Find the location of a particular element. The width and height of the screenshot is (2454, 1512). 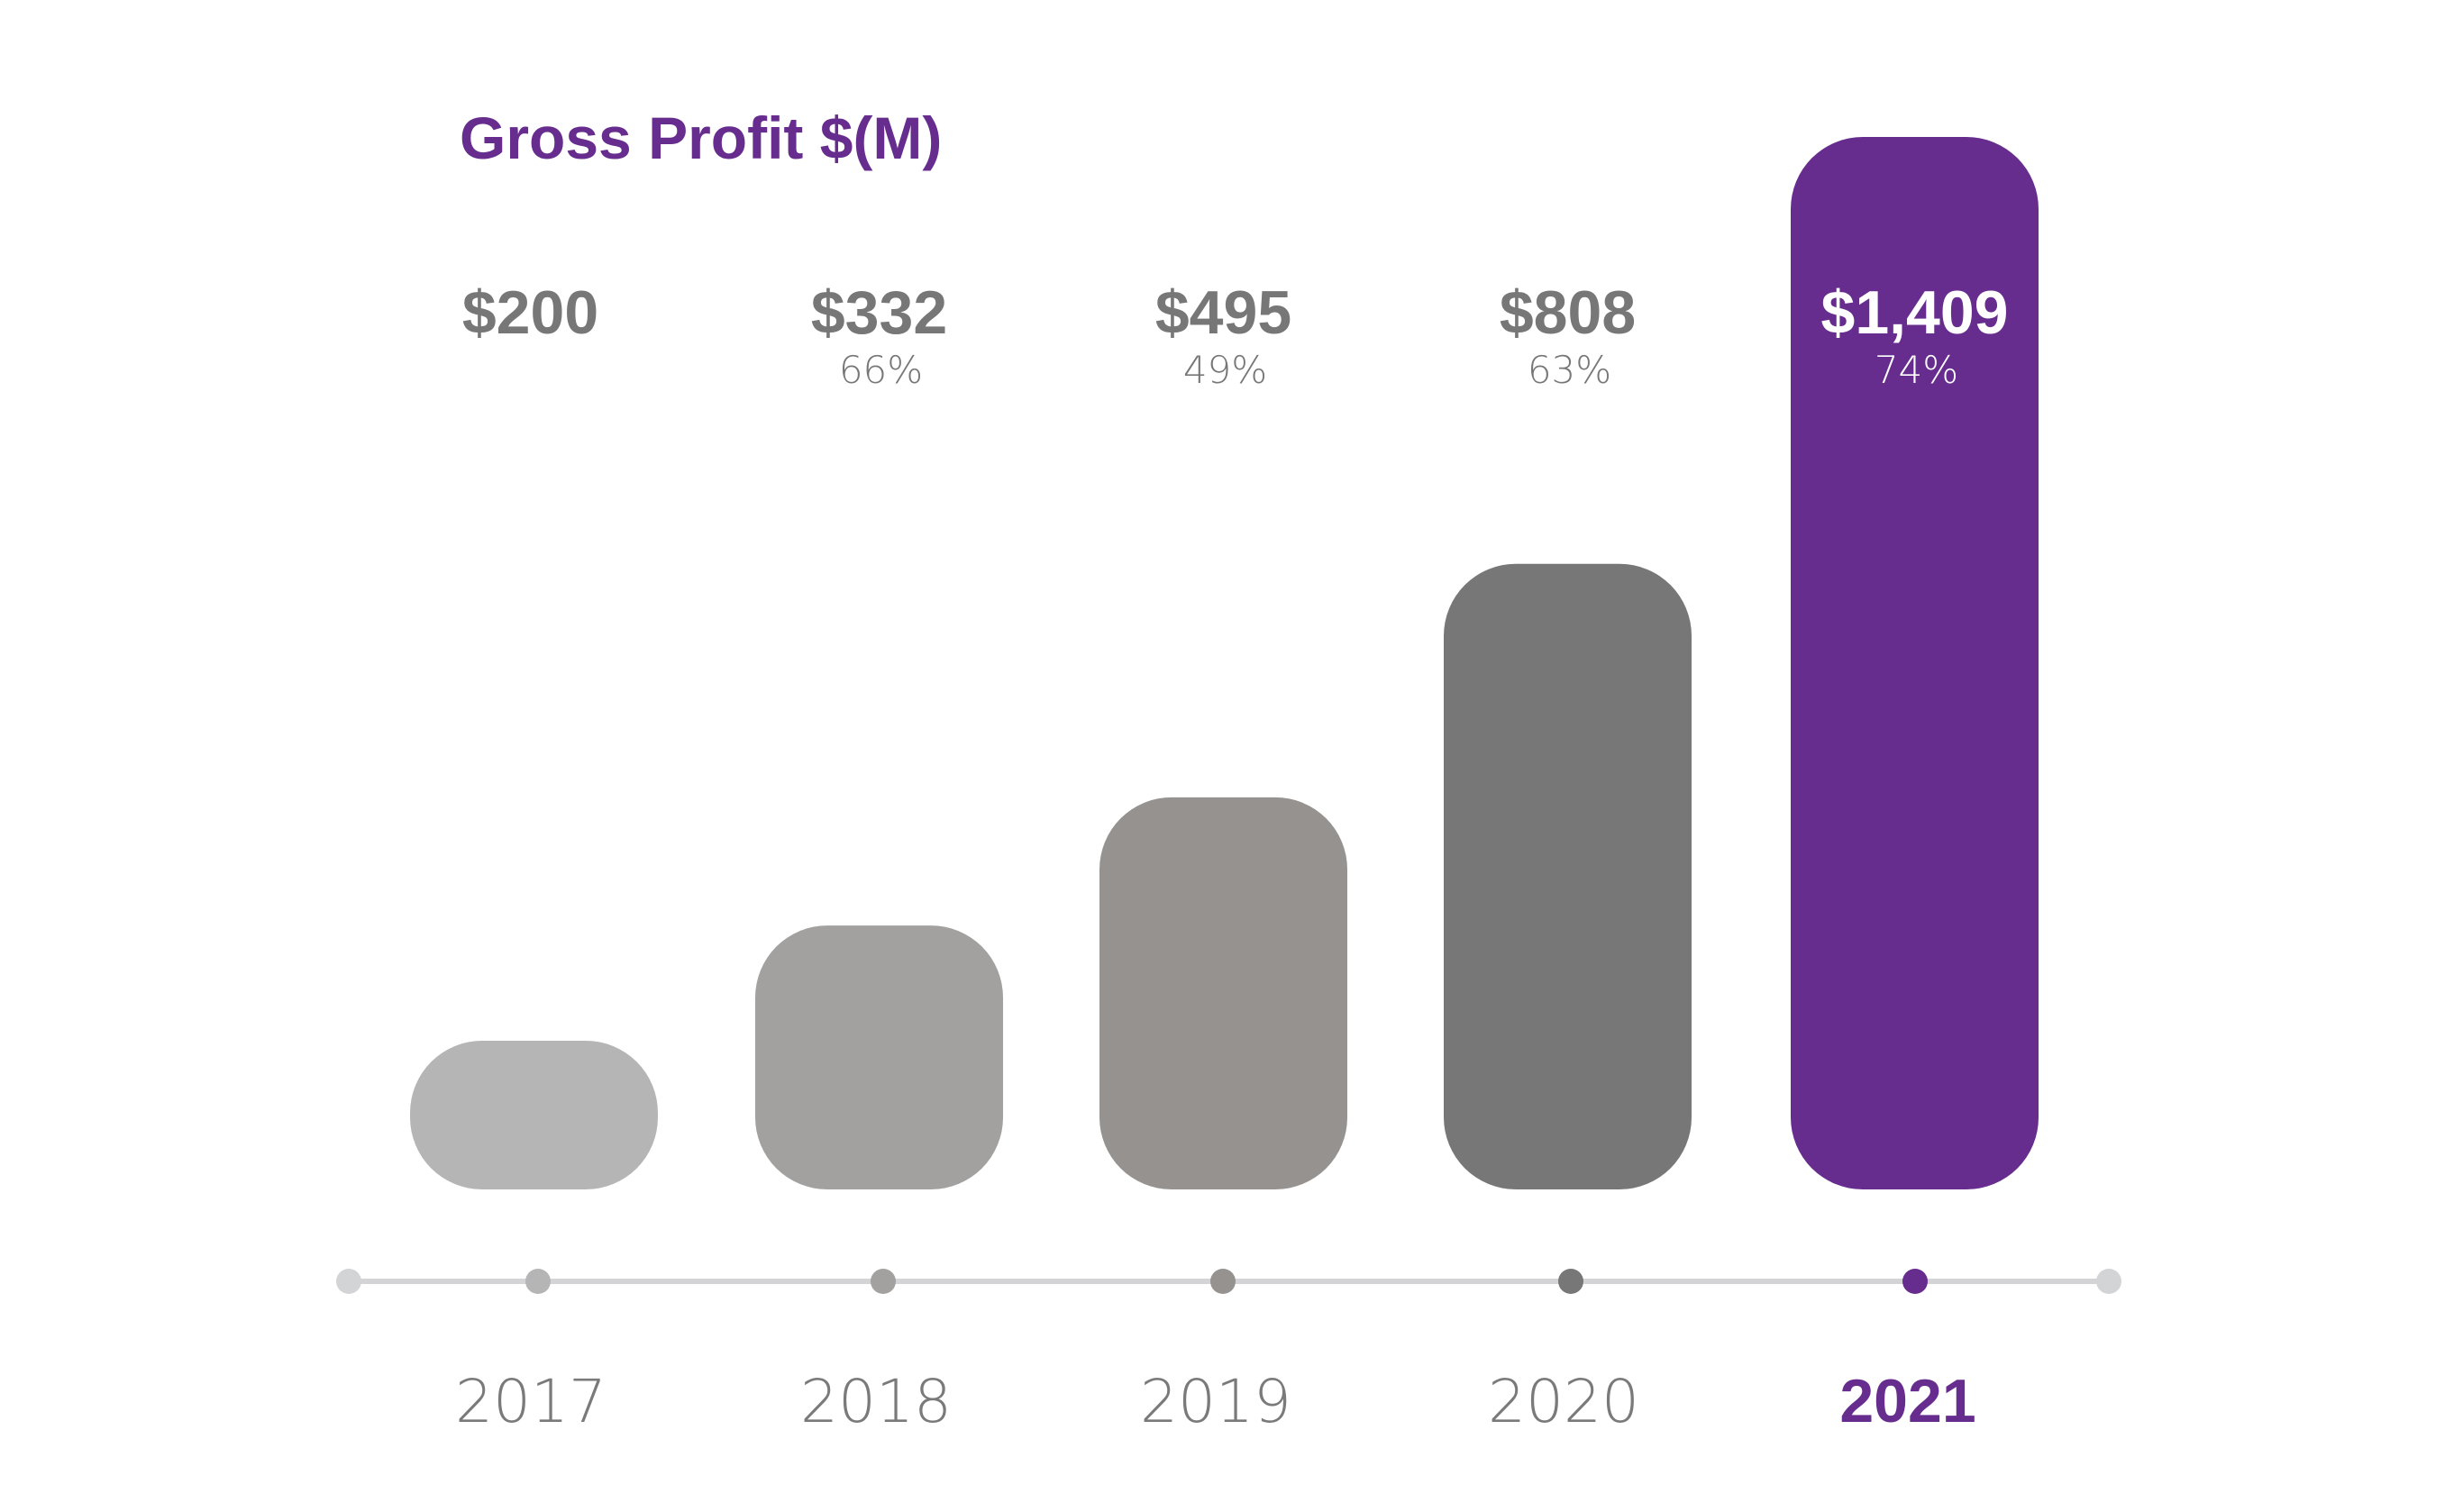

value-label-2017: $200 is located at coordinates (530, 312).